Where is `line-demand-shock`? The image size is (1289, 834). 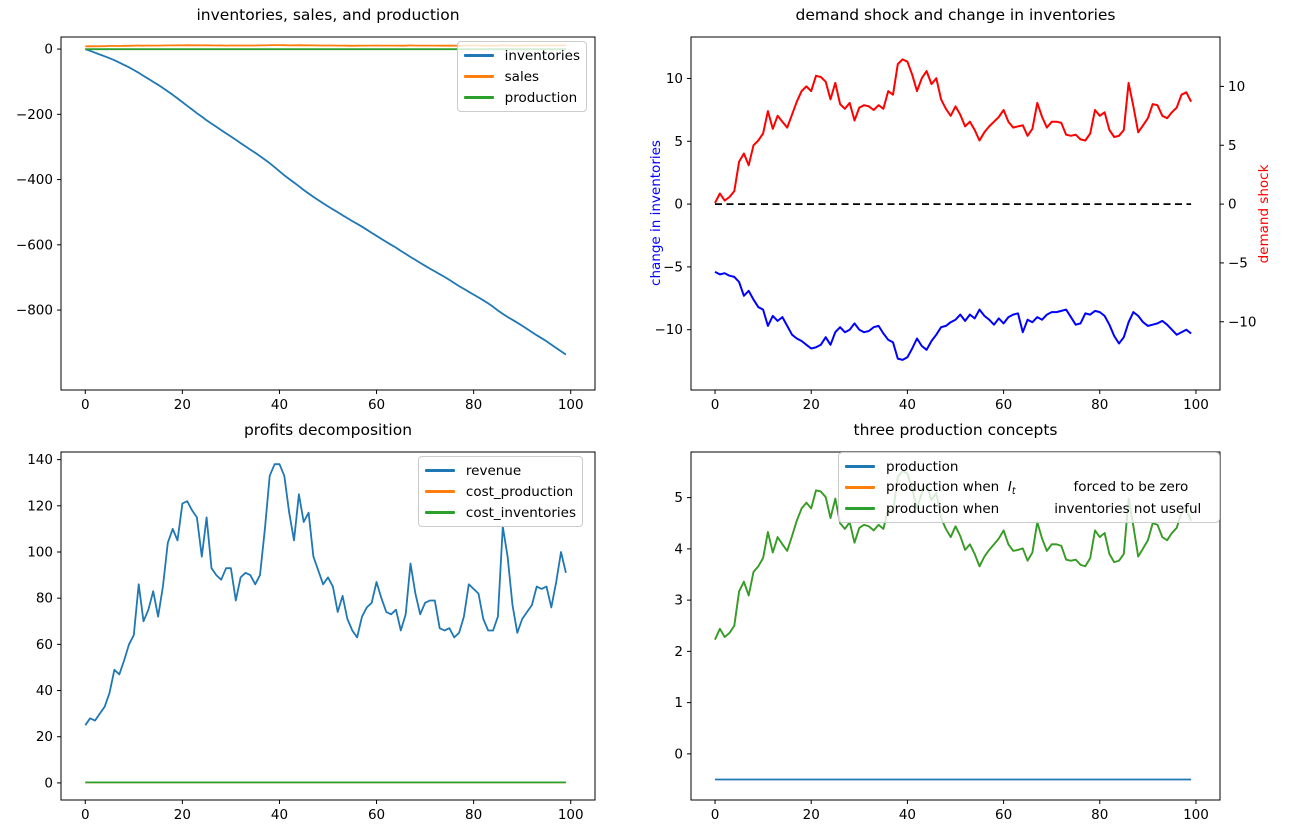
line-demand-shock is located at coordinates (953, 131).